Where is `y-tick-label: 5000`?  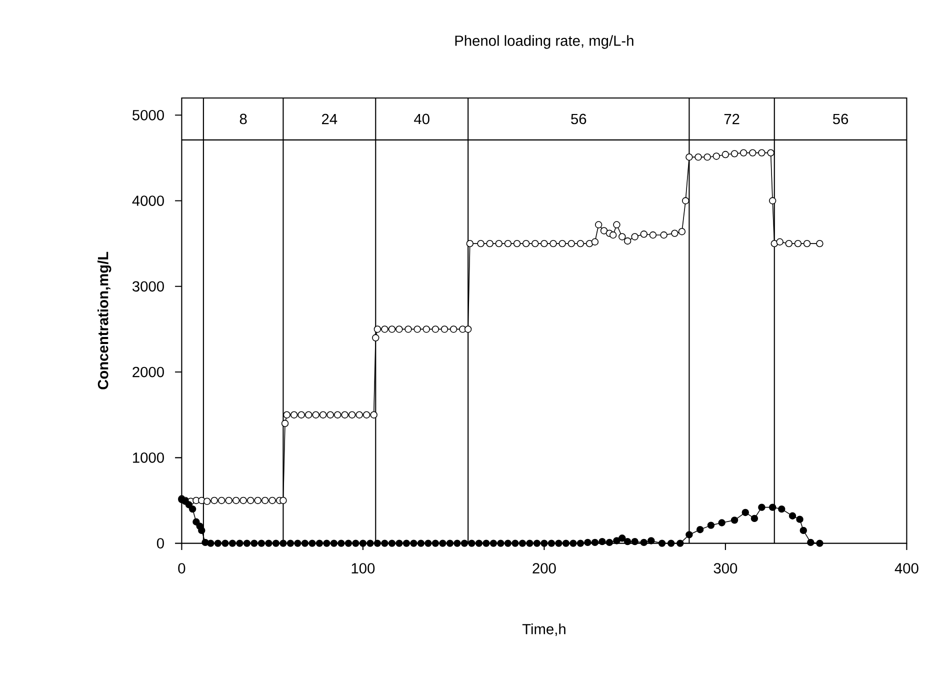
y-tick-label: 5000 is located at coordinates (148, 115).